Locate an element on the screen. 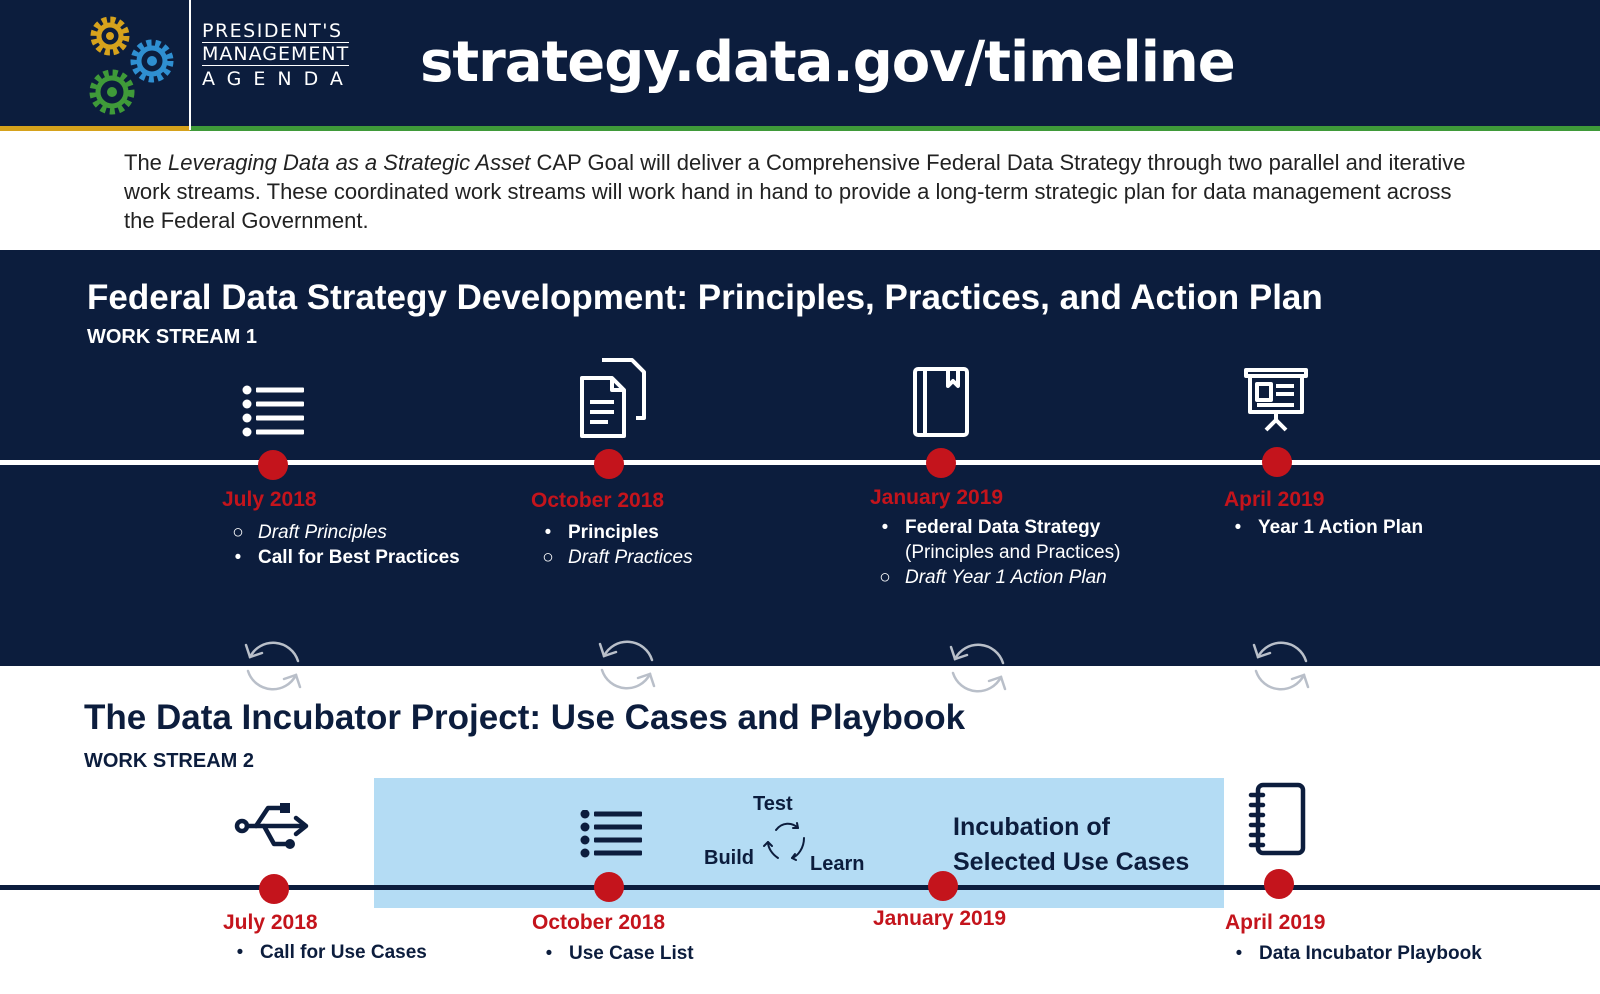 This screenshot has width=1600, height=994. list-item-text: Federal Data Strategy is located at coordinates (1003, 527).